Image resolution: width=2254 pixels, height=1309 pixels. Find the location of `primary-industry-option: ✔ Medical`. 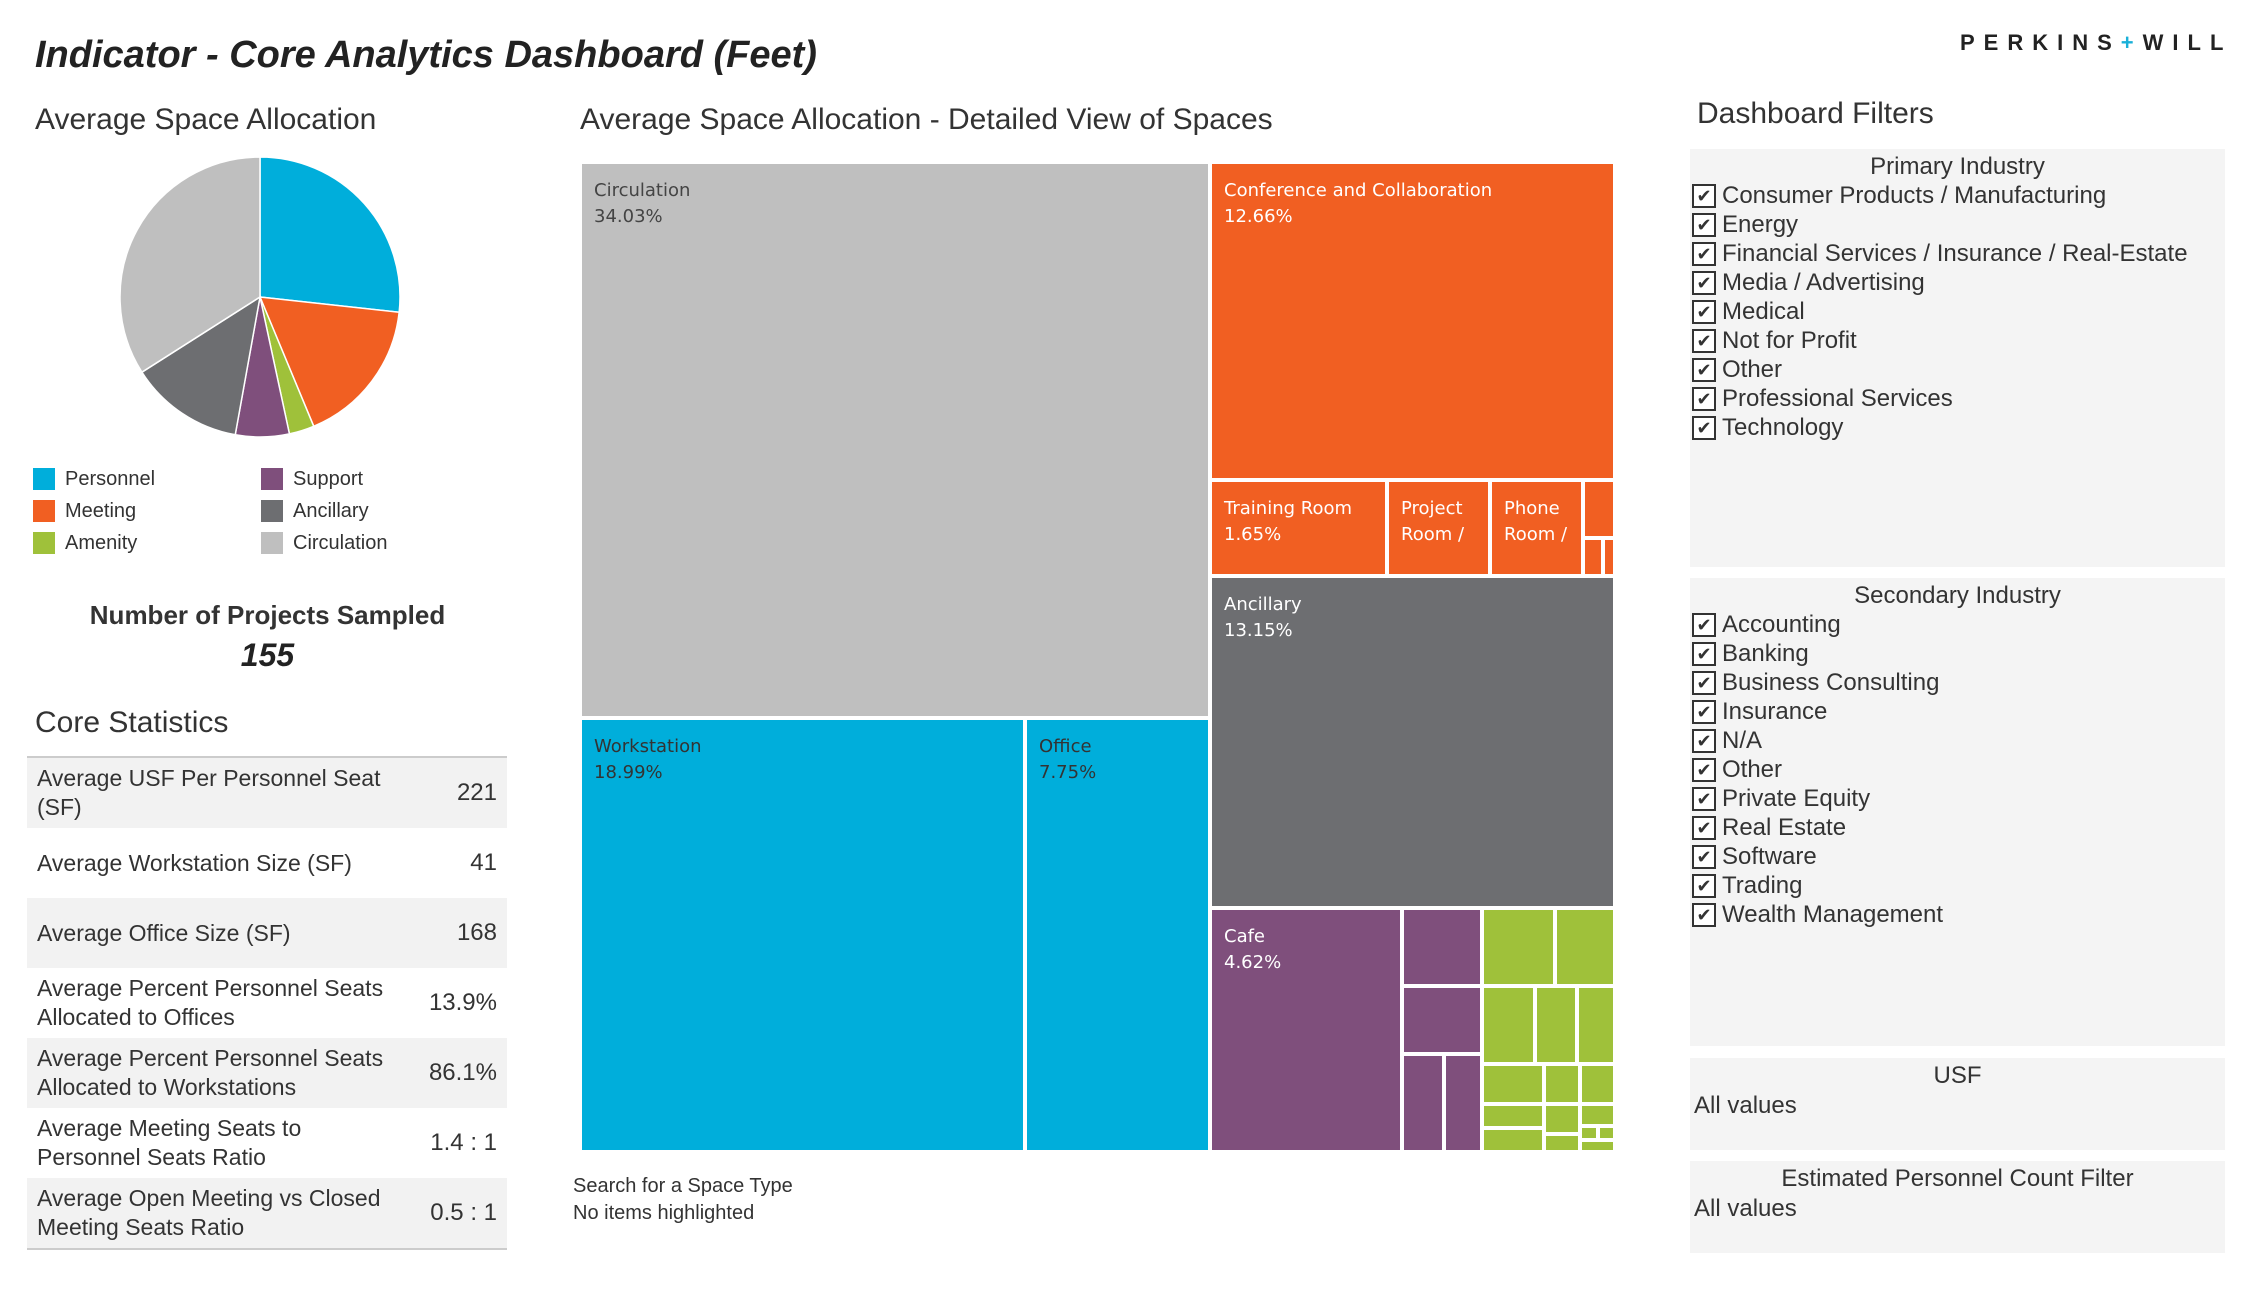

primary-industry-option: ✔ Medical is located at coordinates (1957, 311).